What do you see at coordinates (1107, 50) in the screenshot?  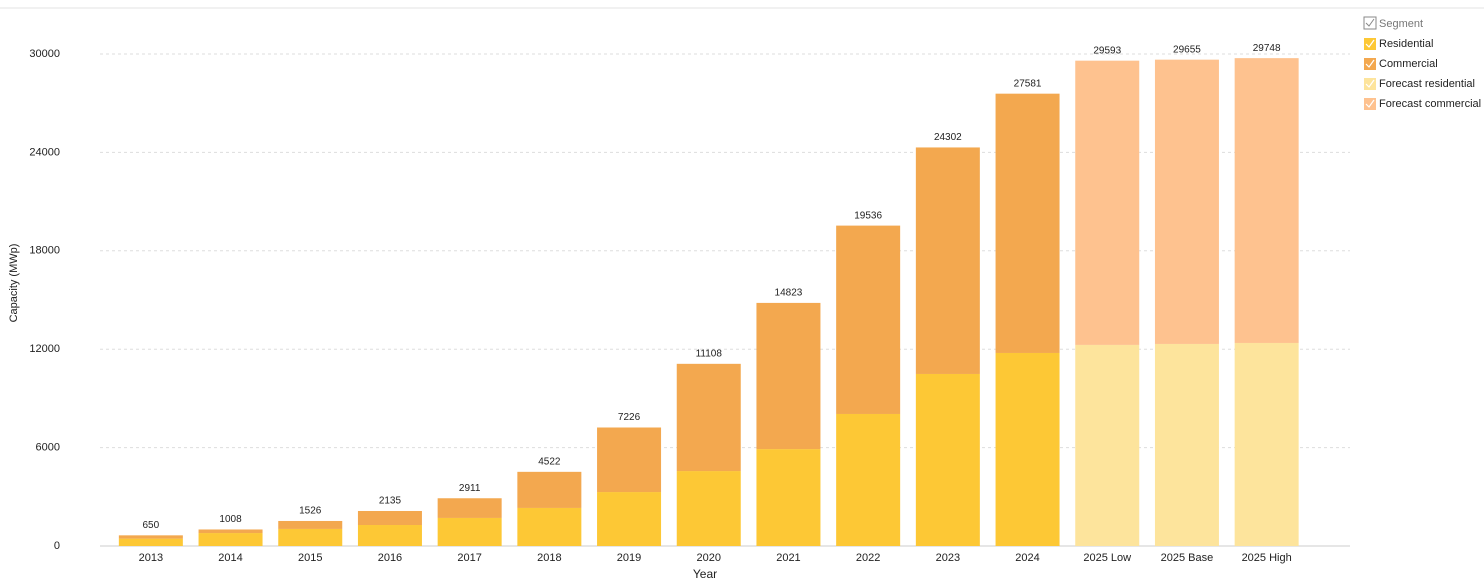 I see `total-label: 29593` at bounding box center [1107, 50].